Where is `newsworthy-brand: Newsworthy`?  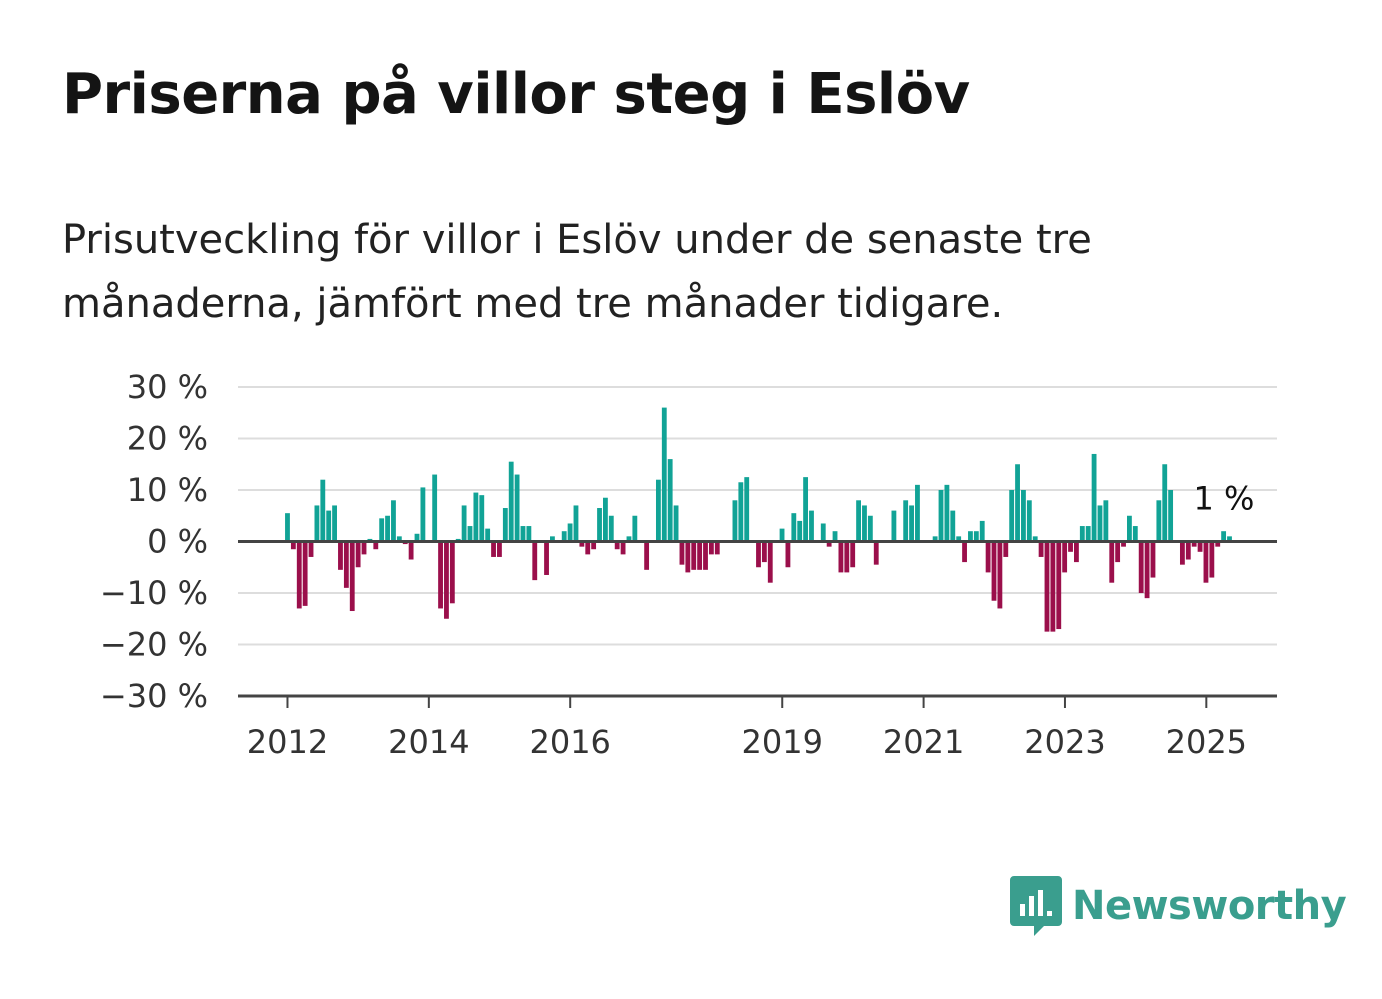 newsworthy-brand: Newsworthy is located at coordinates (1178, 906).